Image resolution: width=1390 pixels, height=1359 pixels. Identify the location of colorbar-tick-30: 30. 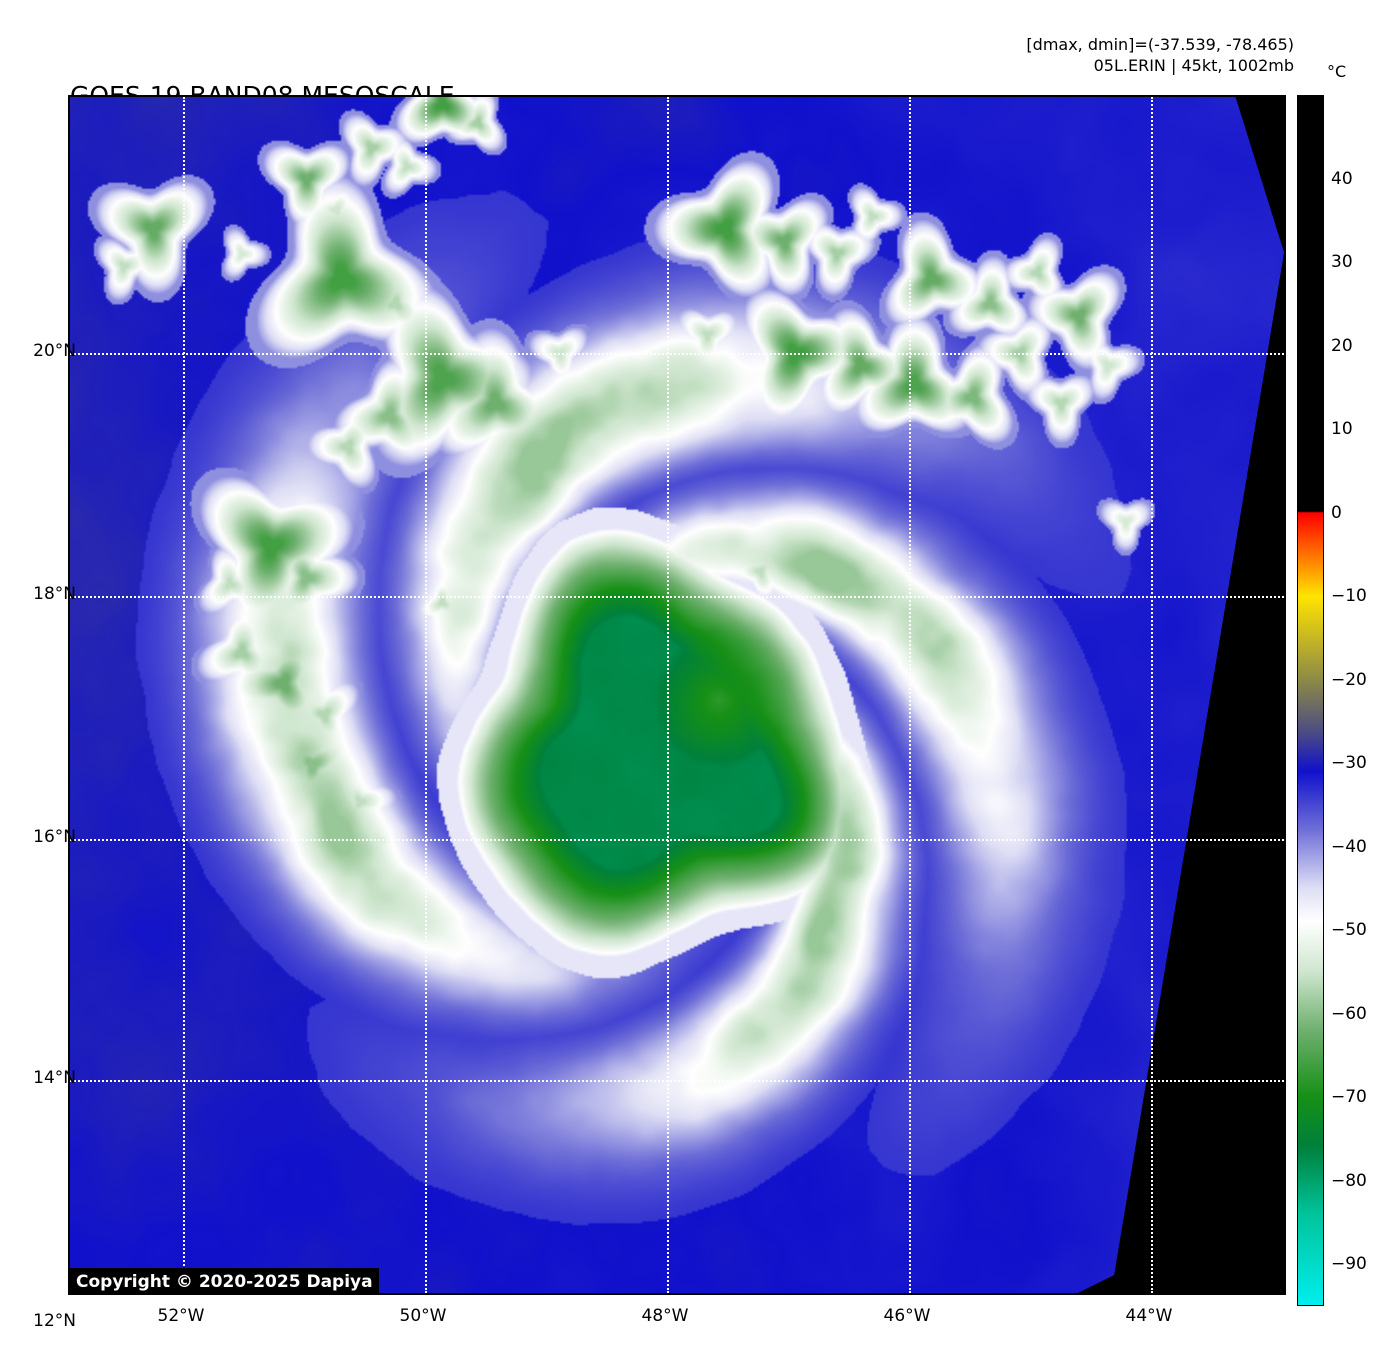
(1342, 262).